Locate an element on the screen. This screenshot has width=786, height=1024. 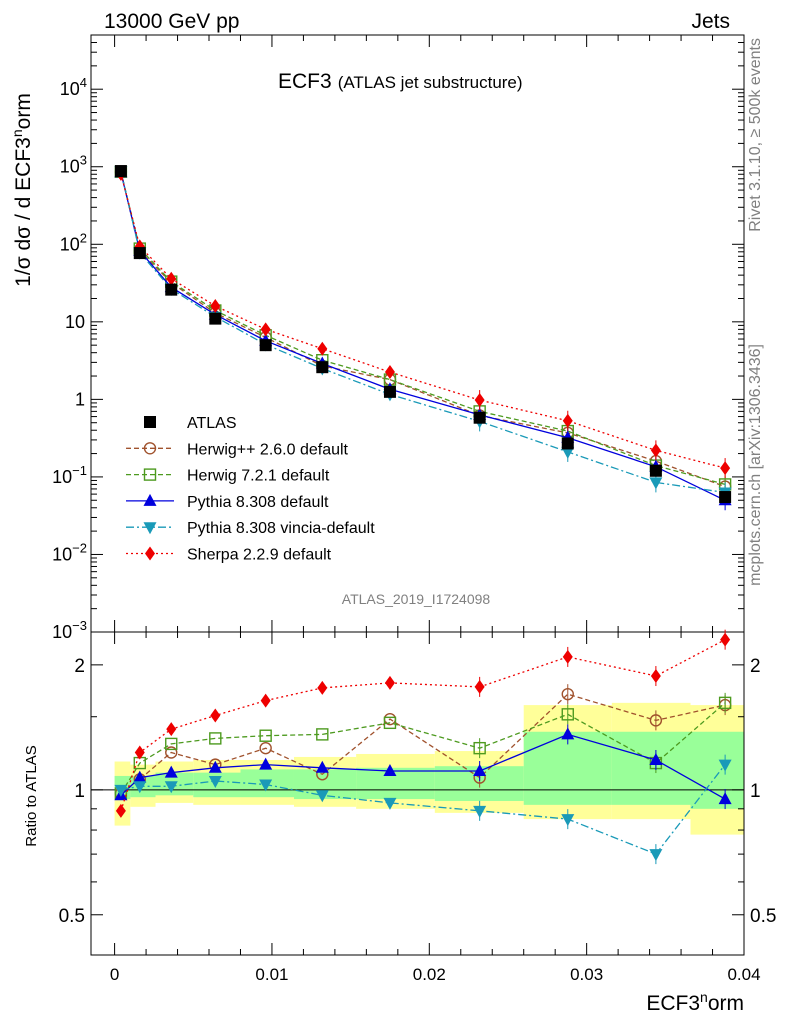
top-y-tick-label: 10⁻² is located at coordinates (69, 552).